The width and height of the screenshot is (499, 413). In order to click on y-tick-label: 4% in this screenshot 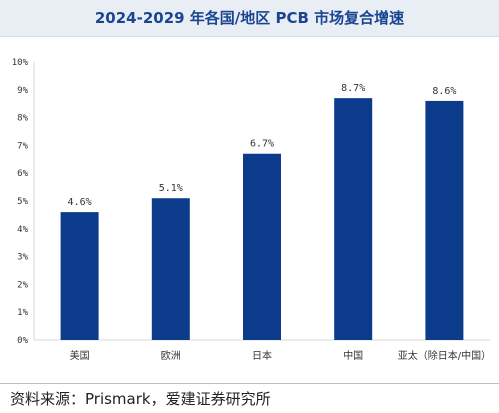, I will do `click(22, 230)`.